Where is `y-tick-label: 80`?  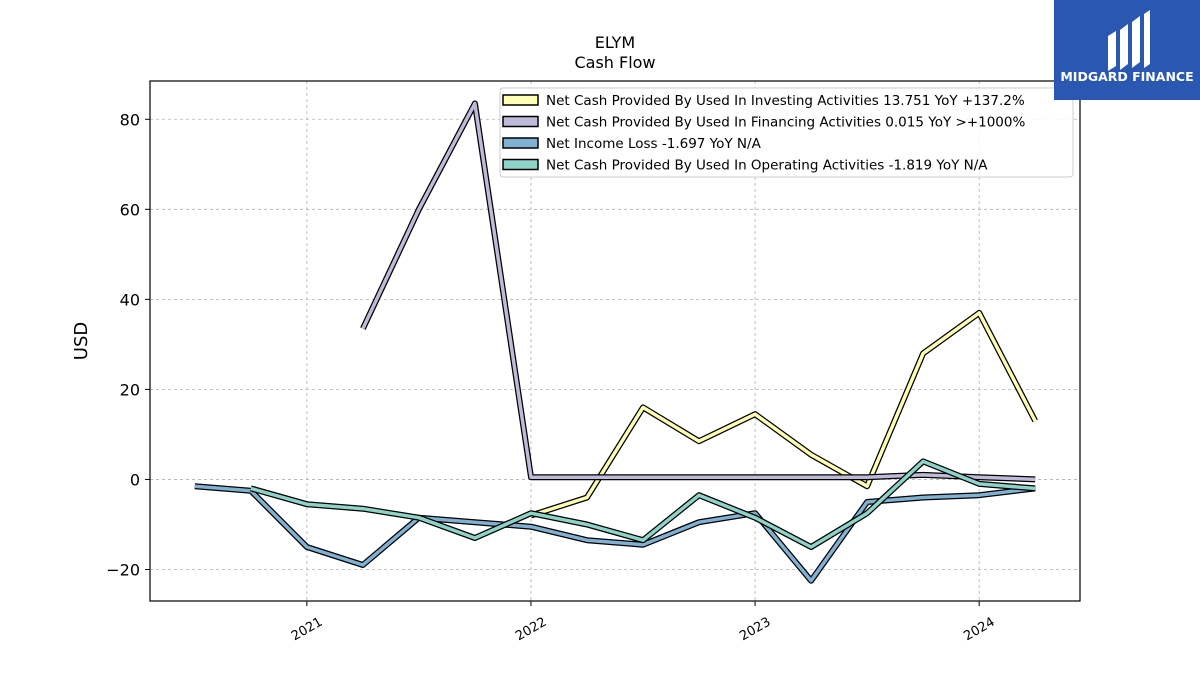 y-tick-label: 80 is located at coordinates (130, 119).